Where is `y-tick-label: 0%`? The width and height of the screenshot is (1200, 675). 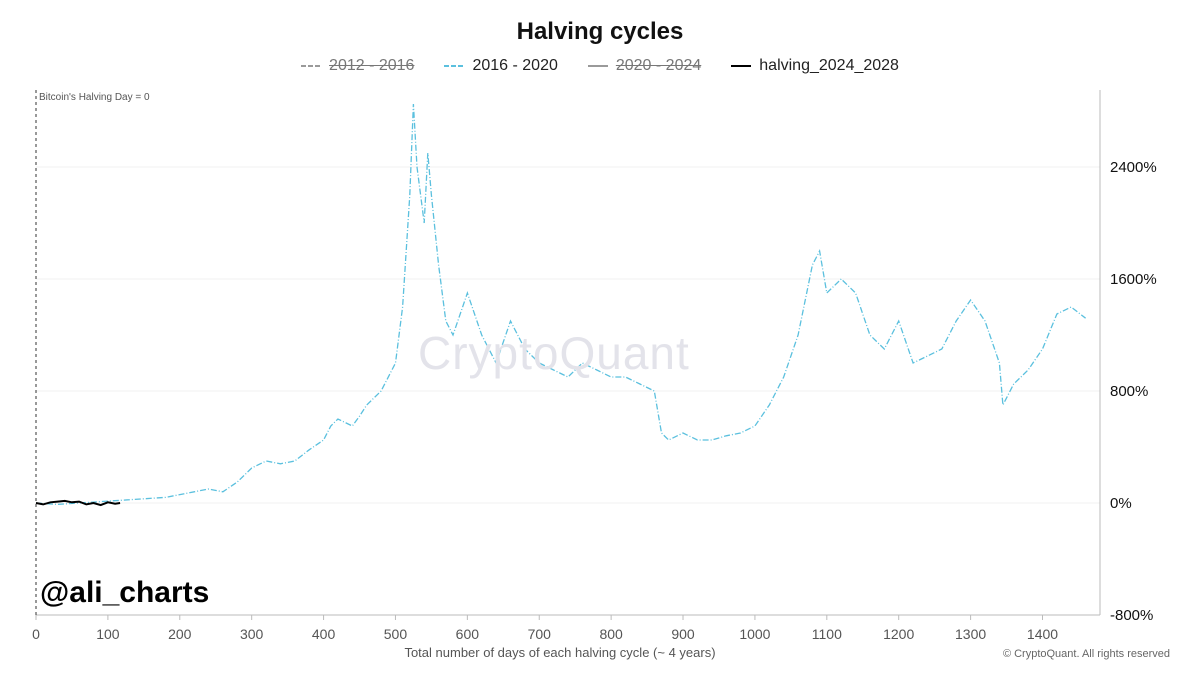
y-tick-label: 0% is located at coordinates (1121, 503).